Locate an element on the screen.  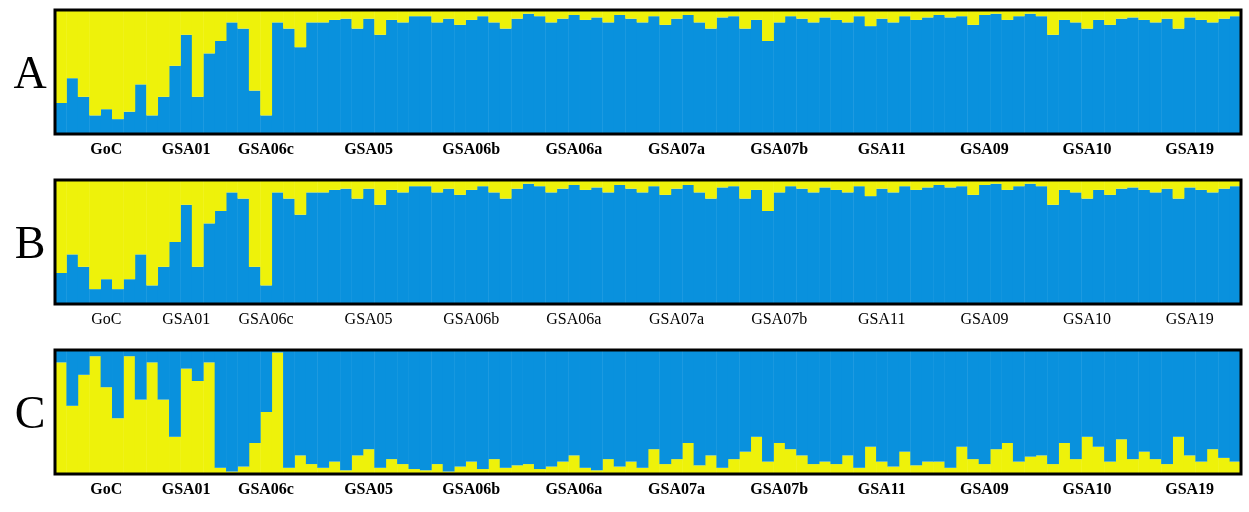
text: C is located at coordinates (30, 412).